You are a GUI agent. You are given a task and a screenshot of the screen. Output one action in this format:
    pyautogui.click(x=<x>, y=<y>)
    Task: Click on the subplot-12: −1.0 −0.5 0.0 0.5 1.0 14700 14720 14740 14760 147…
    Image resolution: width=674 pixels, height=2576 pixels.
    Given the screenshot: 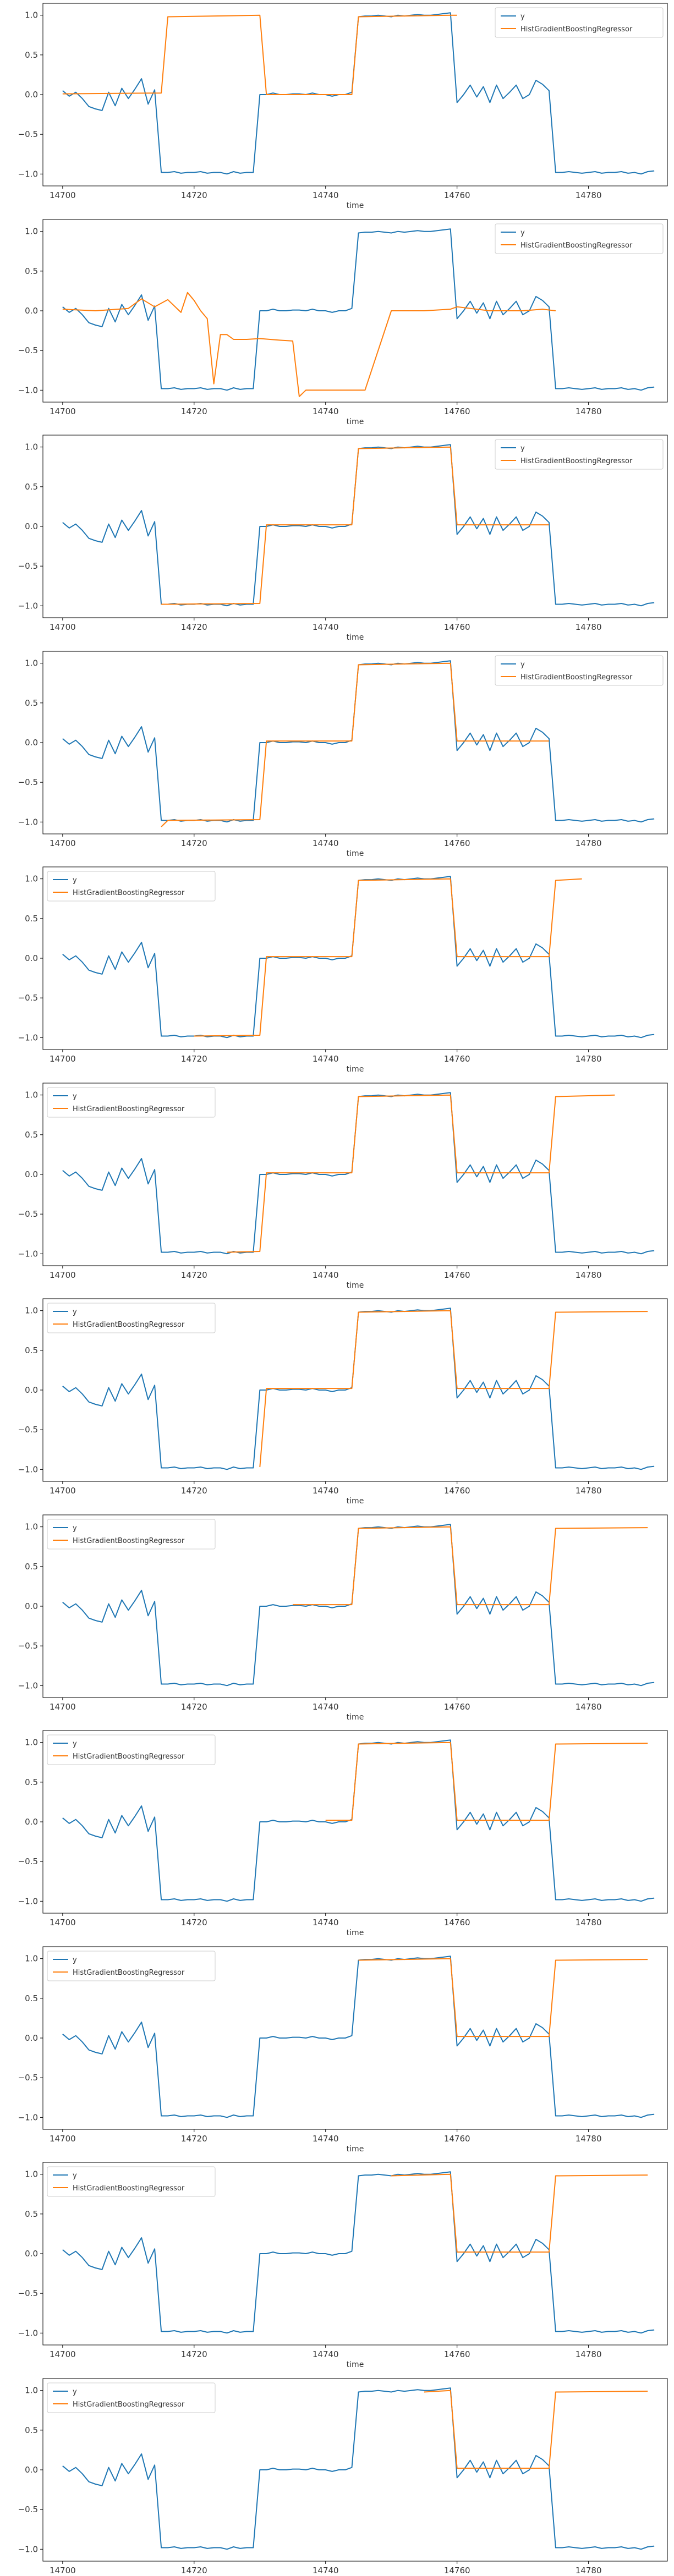 What is the action you would take?
    pyautogui.click(x=343, y=2476)
    